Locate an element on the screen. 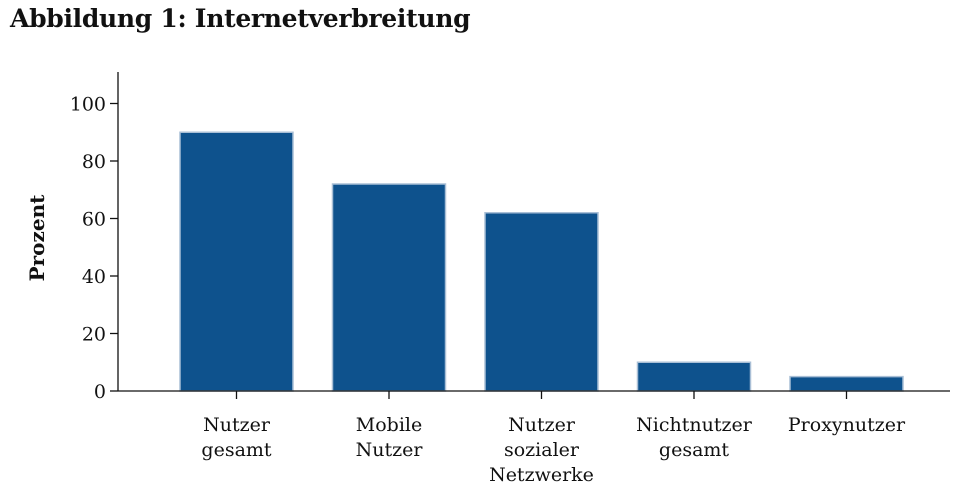  y-tick-label-0: 0 is located at coordinates (100, 392).